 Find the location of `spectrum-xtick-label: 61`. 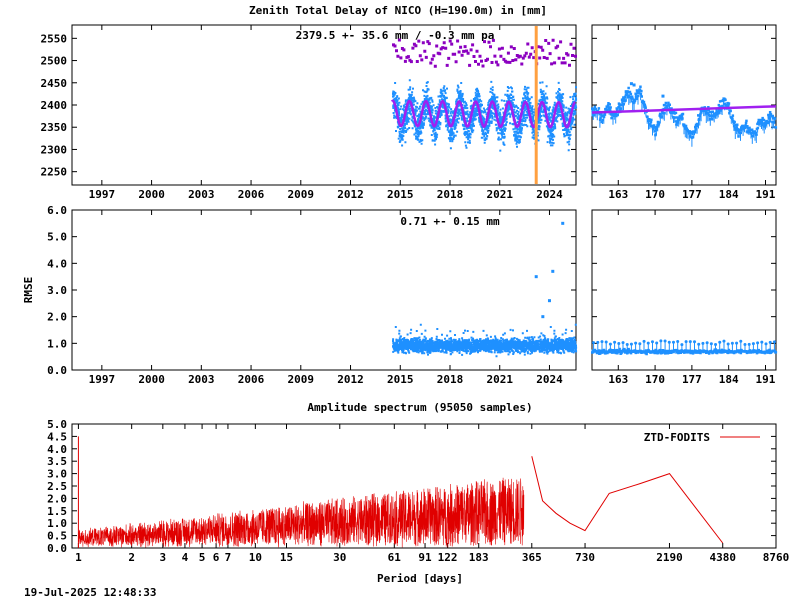

spectrum-xtick-label: 61 is located at coordinates (395, 557).